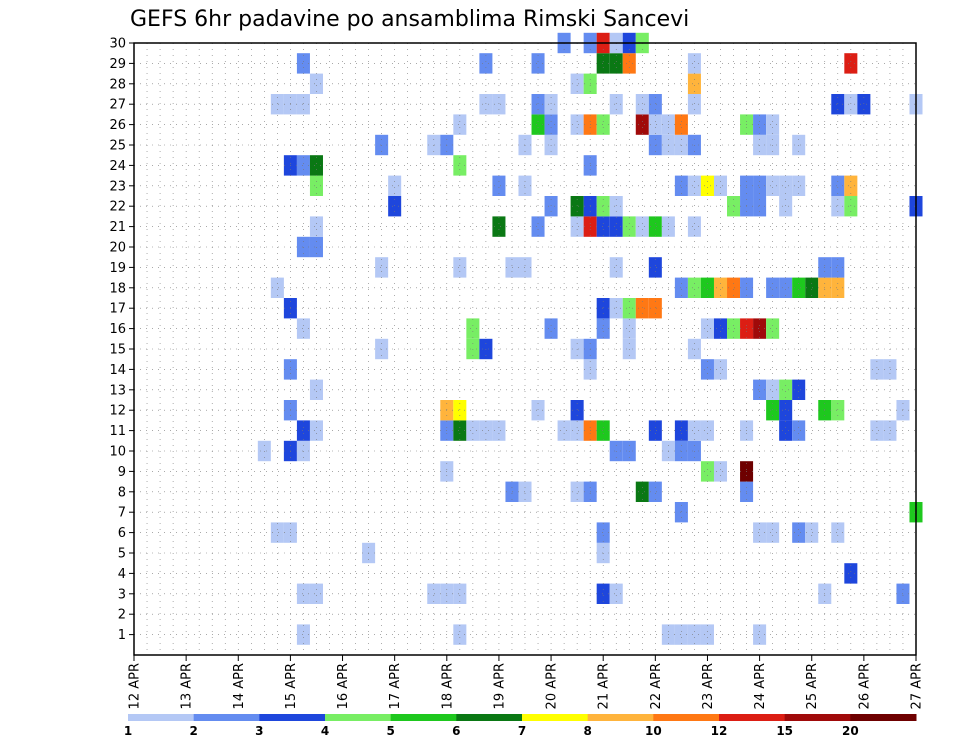 The height and width of the screenshot is (742, 960). What do you see at coordinates (760, 686) in the screenshot?
I see `x-tick-label: 24 APR` at bounding box center [760, 686].